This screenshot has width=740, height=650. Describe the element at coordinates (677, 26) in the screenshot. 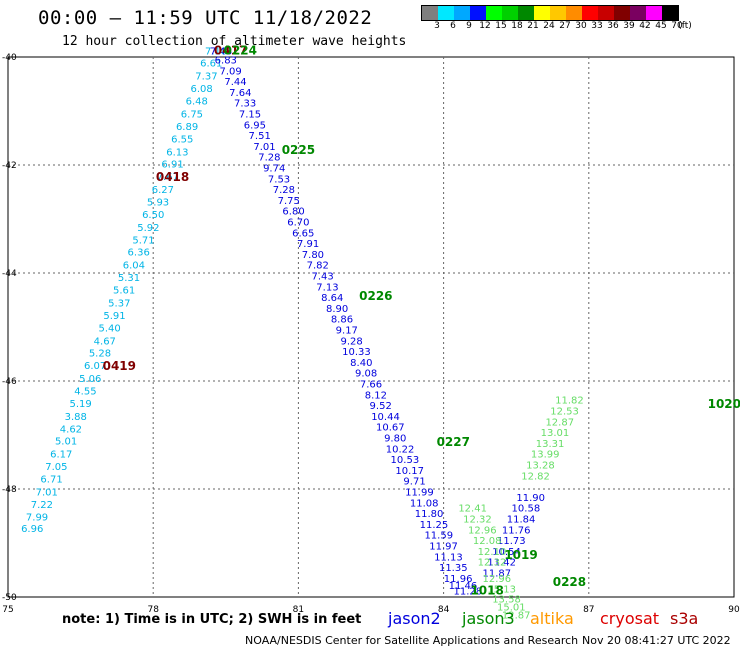

I see `colorbar-label: 70` at that location.